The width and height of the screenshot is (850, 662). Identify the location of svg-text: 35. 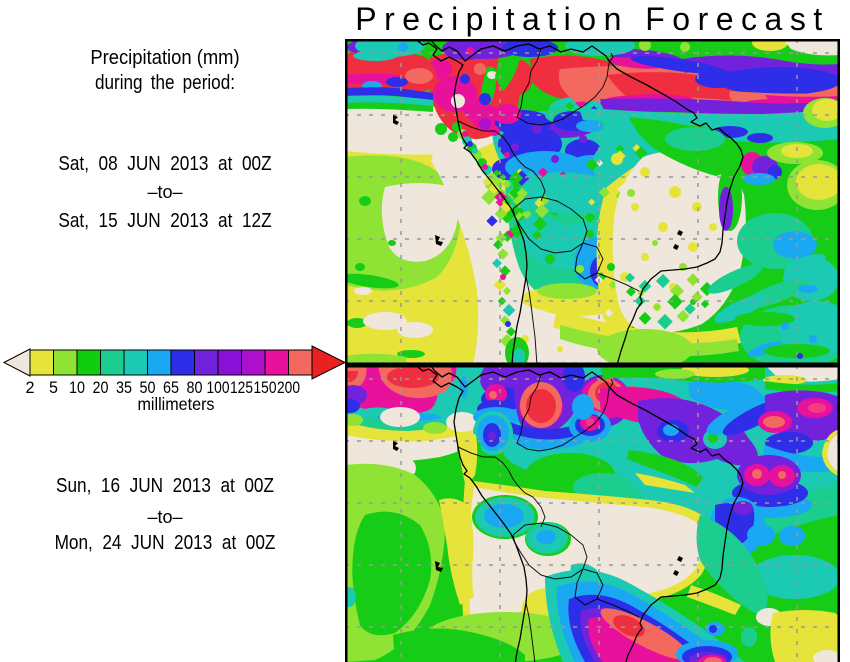
(124, 387).